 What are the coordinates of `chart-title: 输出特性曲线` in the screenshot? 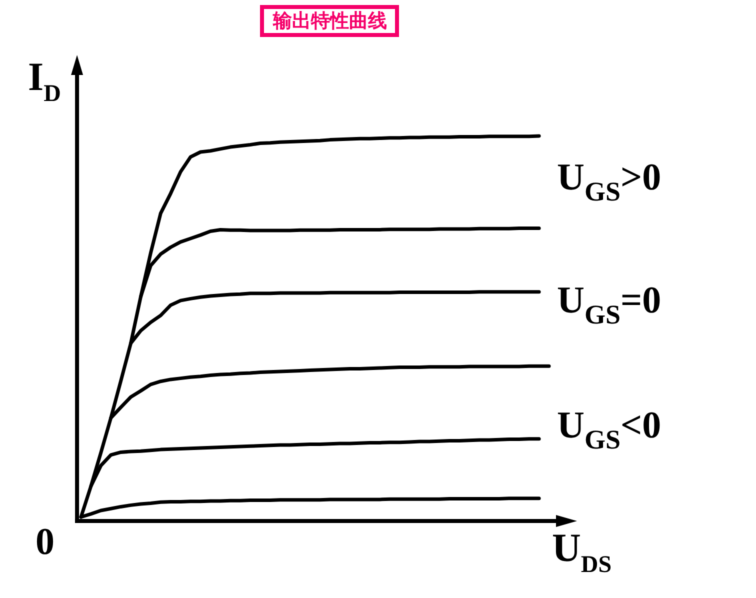 It's located at (329, 21).